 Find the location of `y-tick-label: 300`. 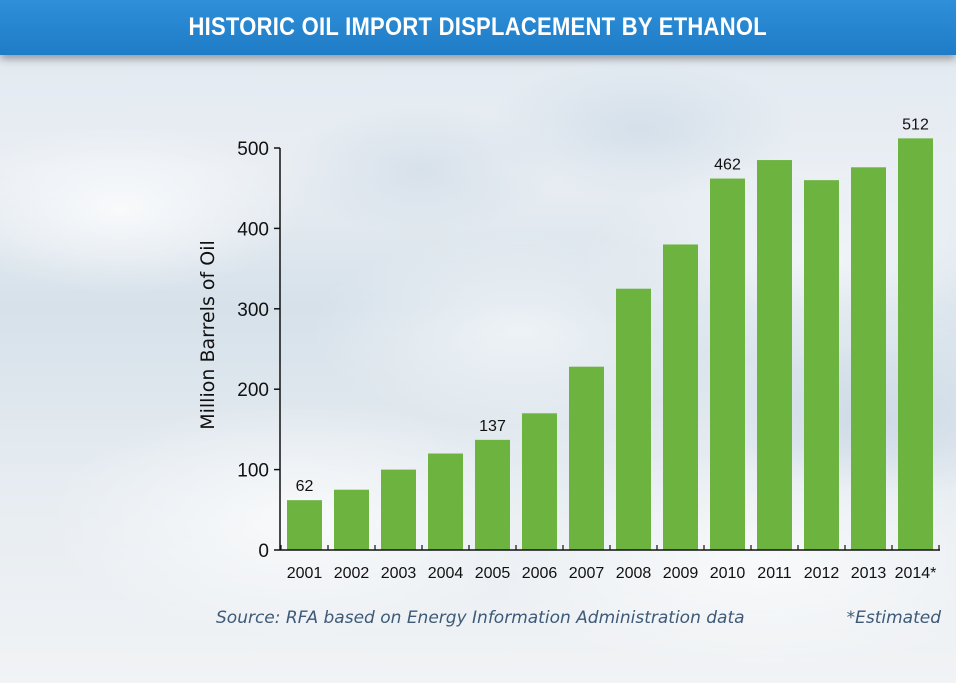

y-tick-label: 300 is located at coordinates (253, 310).